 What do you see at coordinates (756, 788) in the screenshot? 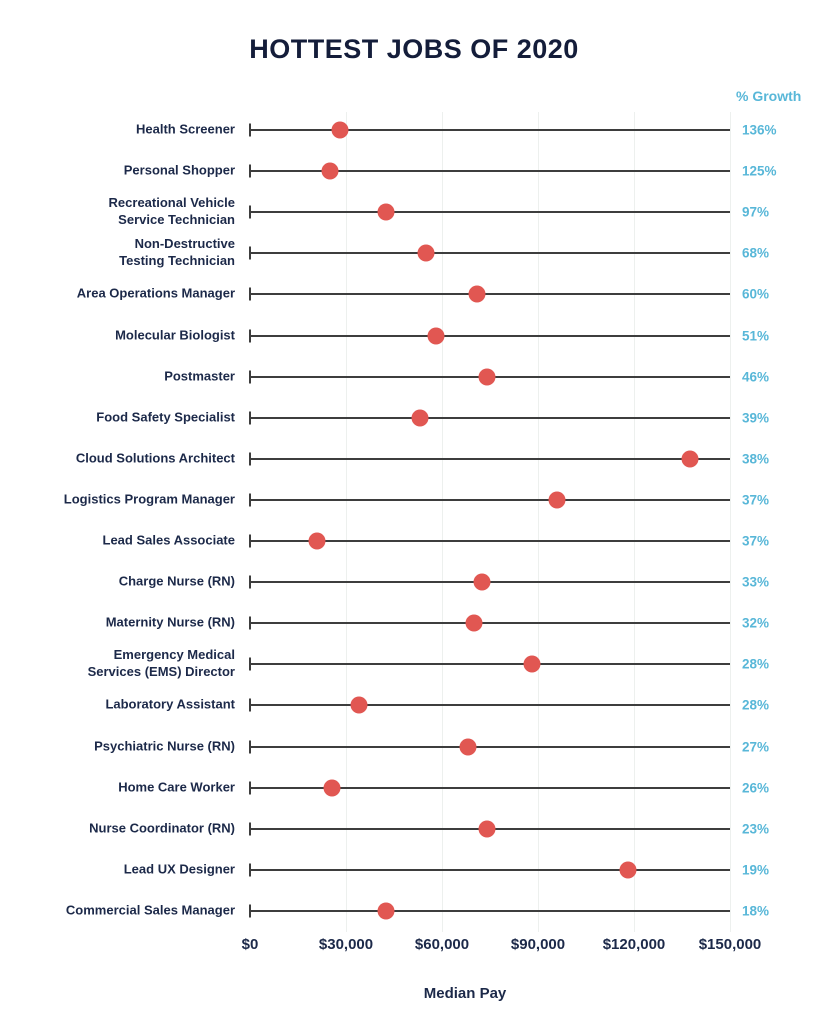
I see `growth-value: 26%` at bounding box center [756, 788].